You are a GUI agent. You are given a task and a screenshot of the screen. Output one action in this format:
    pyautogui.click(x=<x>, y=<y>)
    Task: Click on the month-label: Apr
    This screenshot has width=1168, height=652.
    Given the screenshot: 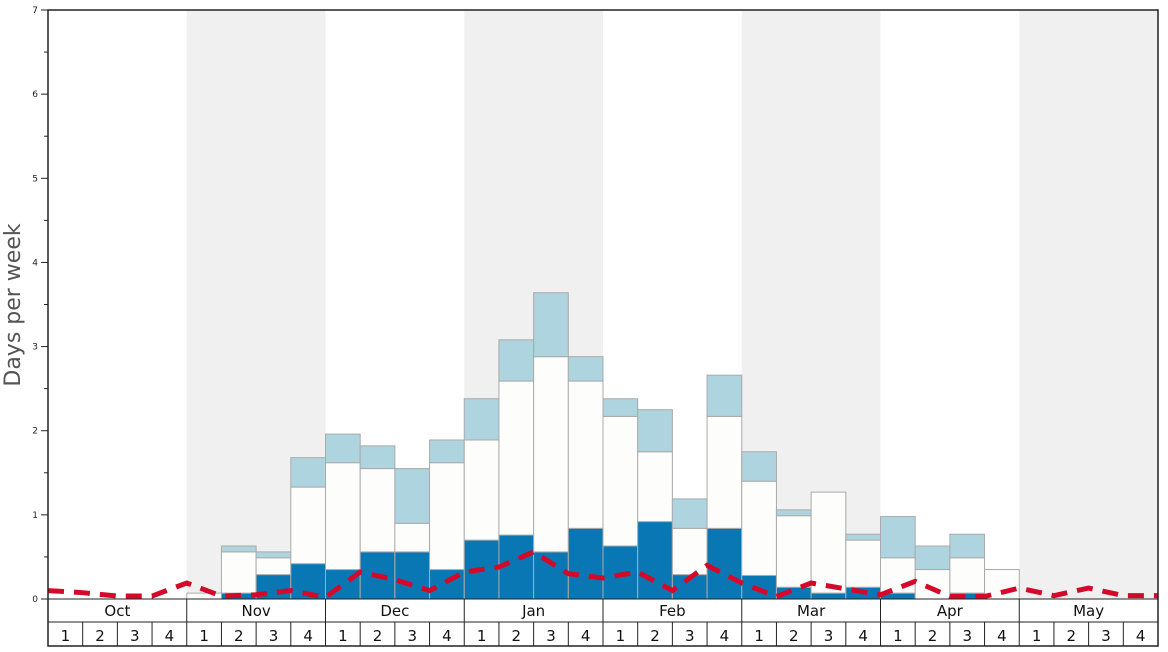 What is the action you would take?
    pyautogui.click(x=950, y=611)
    